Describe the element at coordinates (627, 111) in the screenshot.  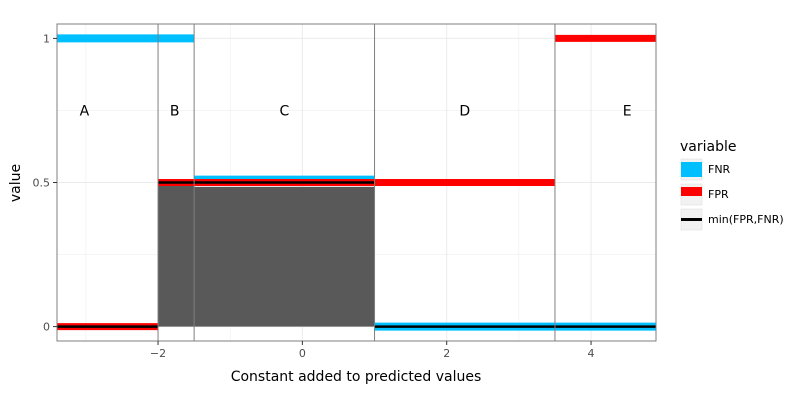
I see `region-label-e: E` at that location.